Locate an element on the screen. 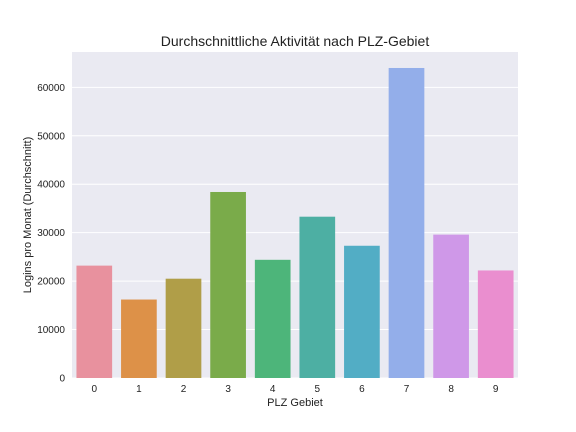 This screenshot has height=432, width=576. y-tick-label: 40000 is located at coordinates (51, 185).